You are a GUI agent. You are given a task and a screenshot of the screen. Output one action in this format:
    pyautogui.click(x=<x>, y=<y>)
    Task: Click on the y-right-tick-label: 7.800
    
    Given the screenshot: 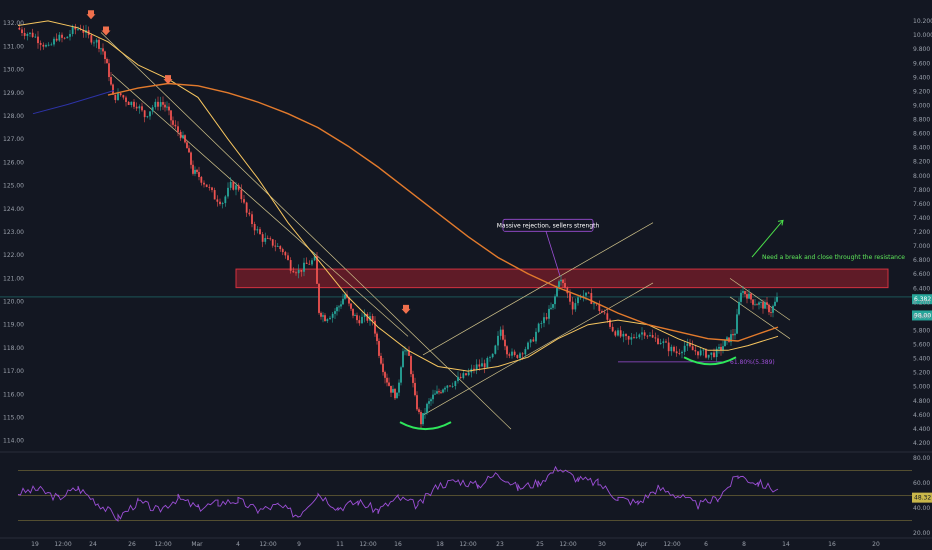 What is the action you would take?
    pyautogui.click(x=921, y=190)
    